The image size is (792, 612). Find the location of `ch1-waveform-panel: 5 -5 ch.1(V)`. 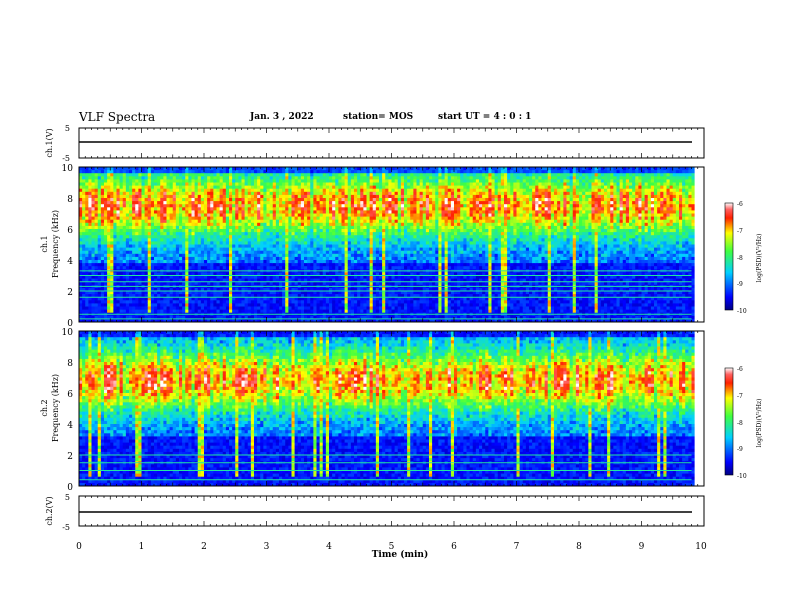

ch1-waveform-panel: 5 -5 ch.1(V) is located at coordinates (375, 143).